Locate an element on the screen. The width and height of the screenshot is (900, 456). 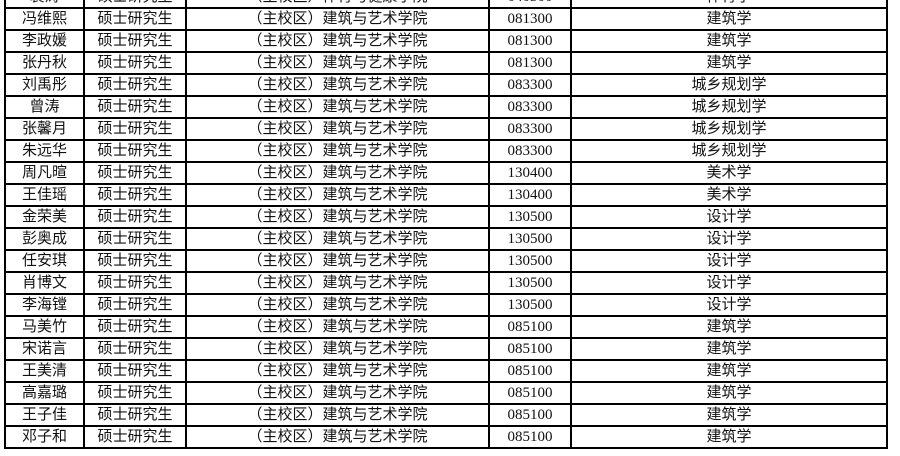
name-cell: 王子佳 is located at coordinates (44, 415).